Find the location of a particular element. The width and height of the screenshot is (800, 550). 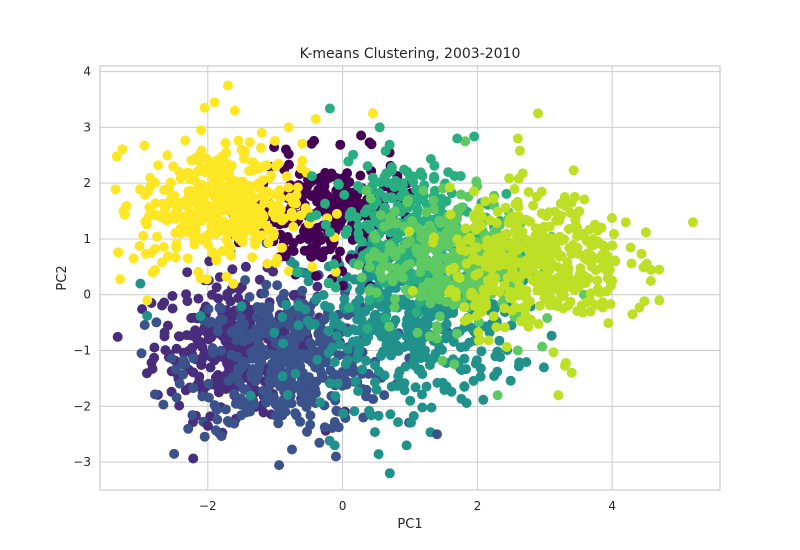

y-tick-label: 3 is located at coordinates (87, 127).